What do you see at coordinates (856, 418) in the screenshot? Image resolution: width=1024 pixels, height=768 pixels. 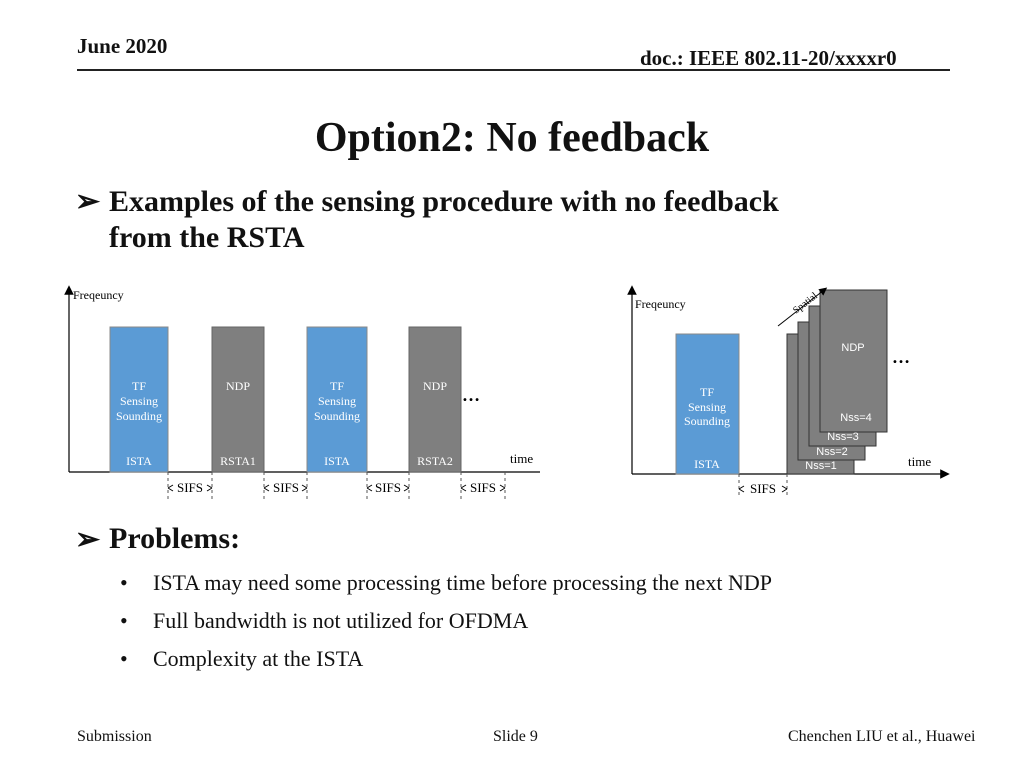 I see `nss-4-label: Nss=4` at bounding box center [856, 418].